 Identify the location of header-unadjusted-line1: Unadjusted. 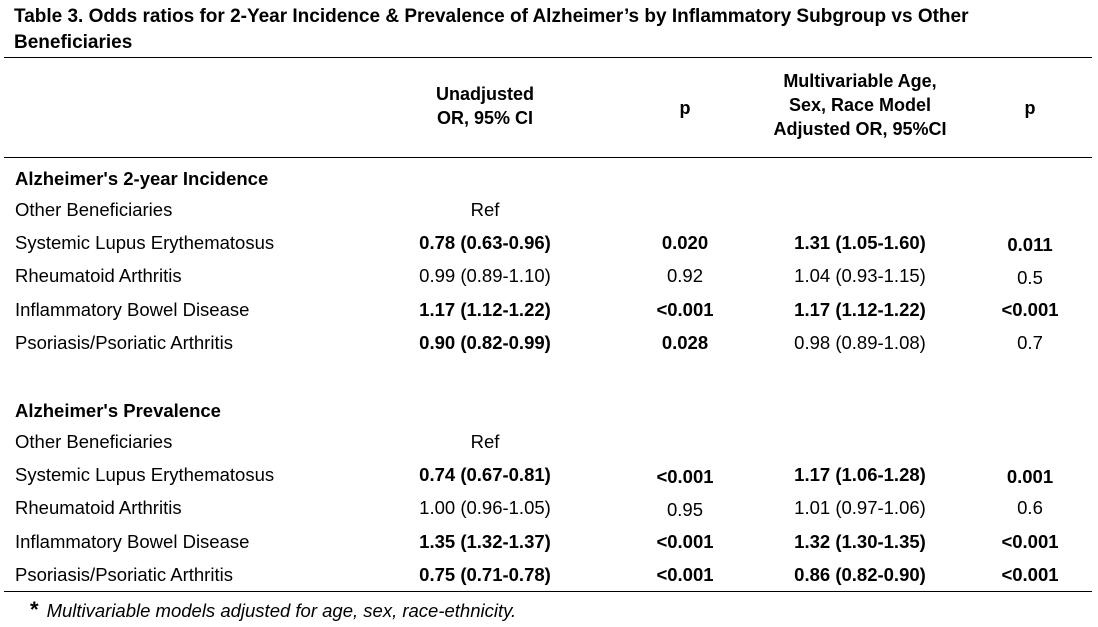
(484, 94).